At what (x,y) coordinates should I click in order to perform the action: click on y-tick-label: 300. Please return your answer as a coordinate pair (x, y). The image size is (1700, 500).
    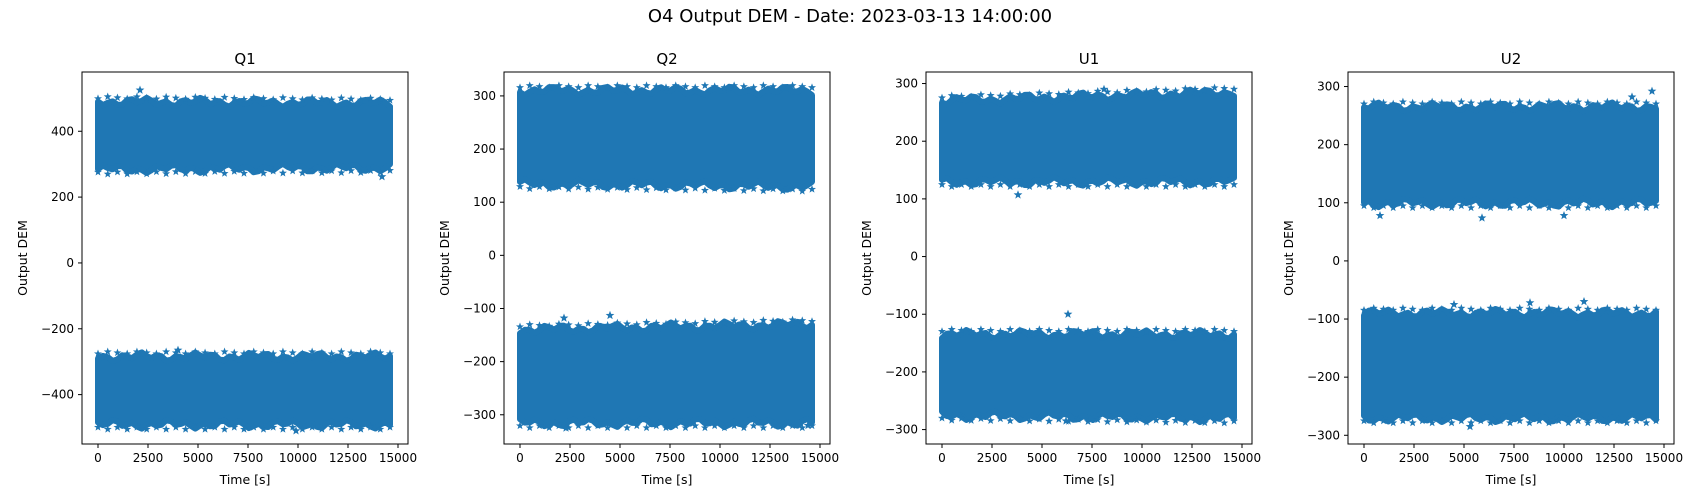
    Looking at the image, I should click on (906, 84).